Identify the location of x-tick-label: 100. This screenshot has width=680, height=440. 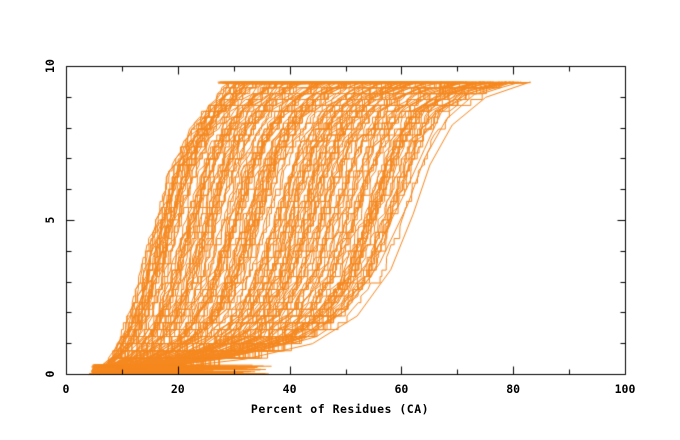
(625, 389).